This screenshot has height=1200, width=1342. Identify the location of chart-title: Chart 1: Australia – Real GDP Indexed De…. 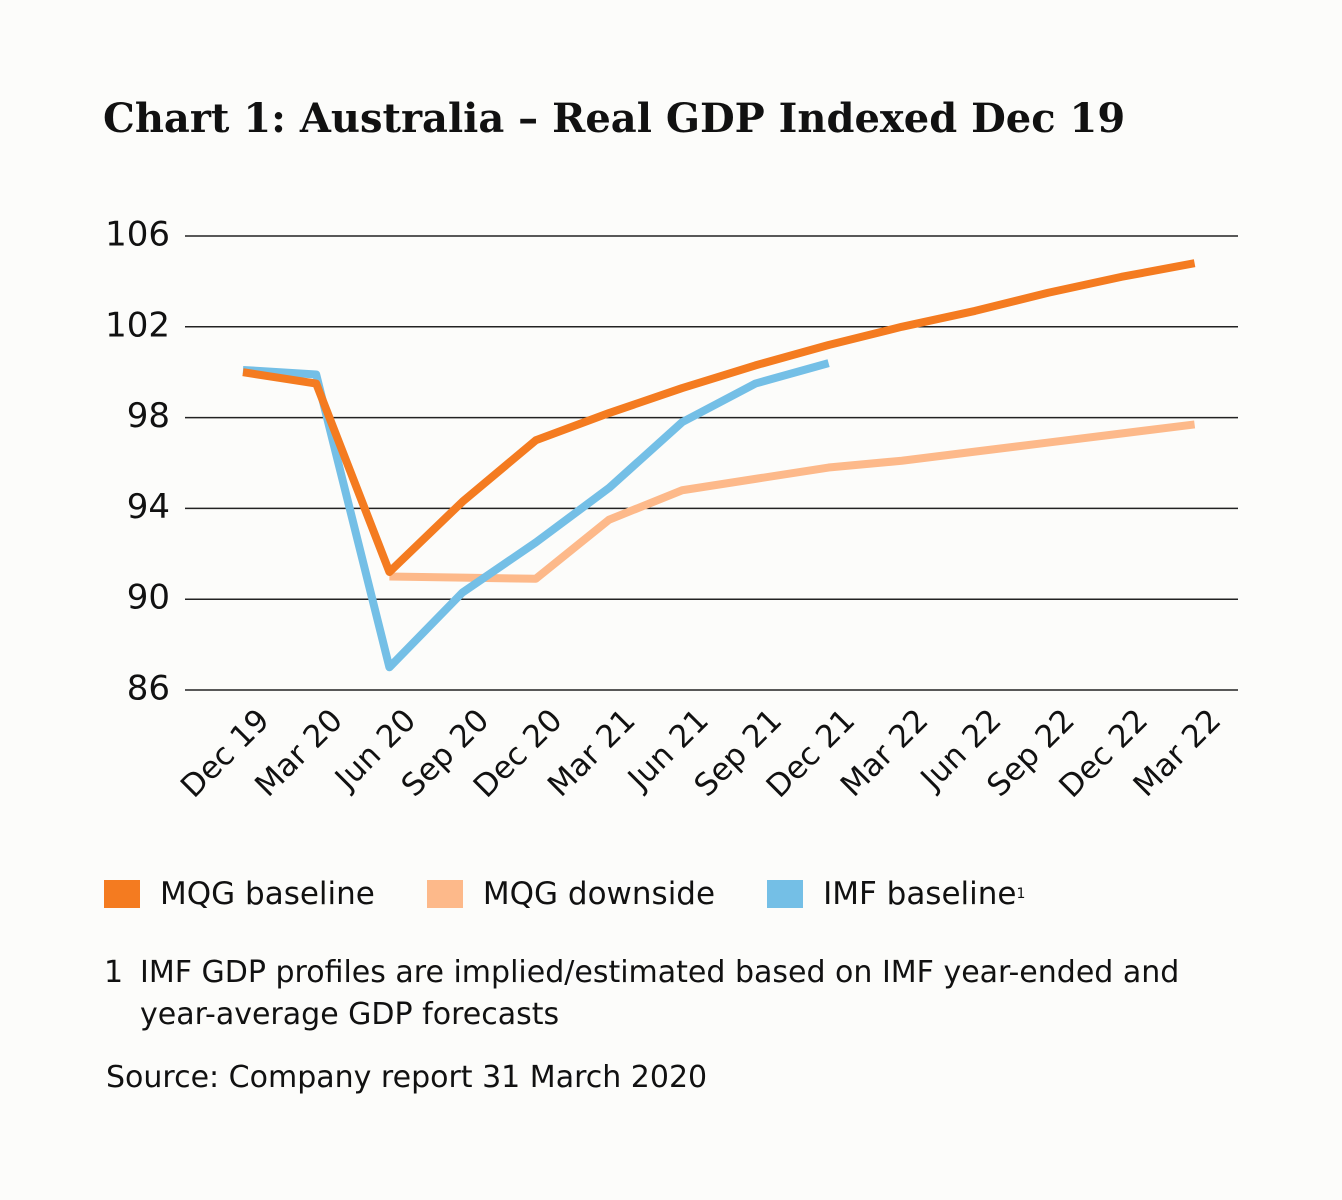
(614, 118).